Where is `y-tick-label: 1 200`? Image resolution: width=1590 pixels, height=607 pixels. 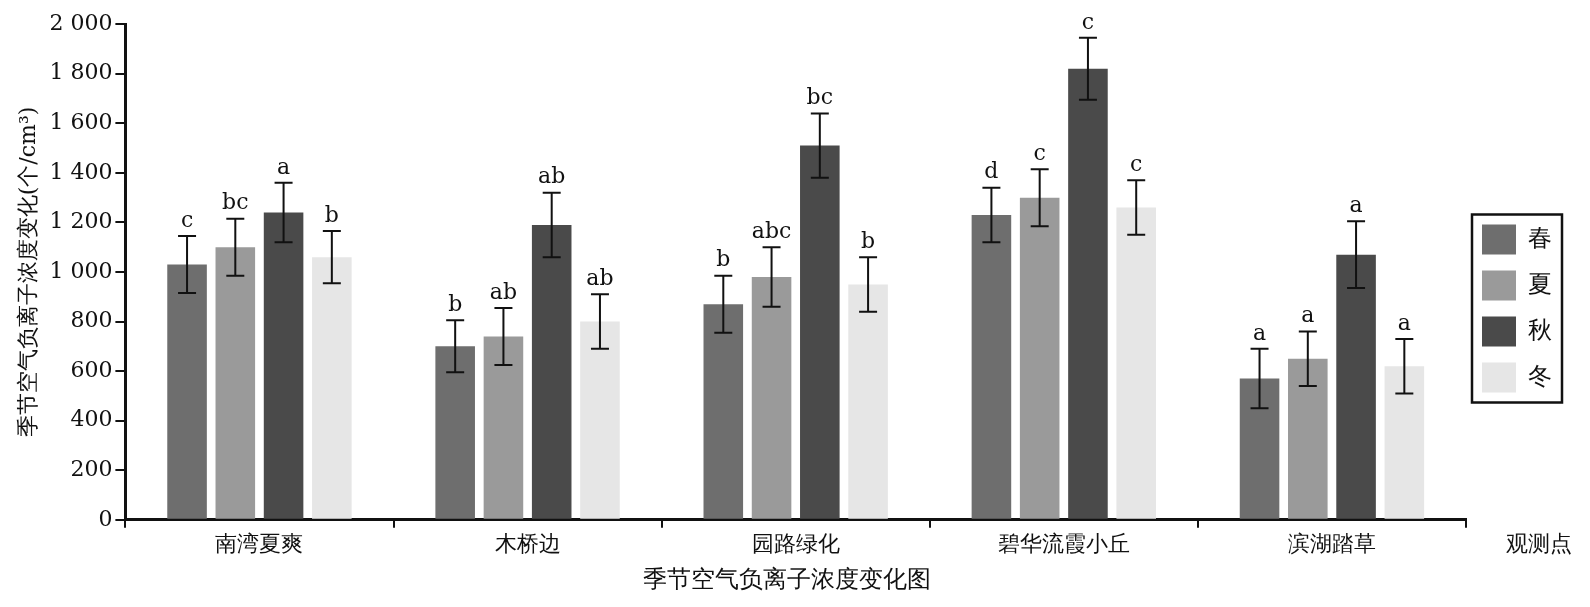 y-tick-label: 1 200 is located at coordinates (81, 221).